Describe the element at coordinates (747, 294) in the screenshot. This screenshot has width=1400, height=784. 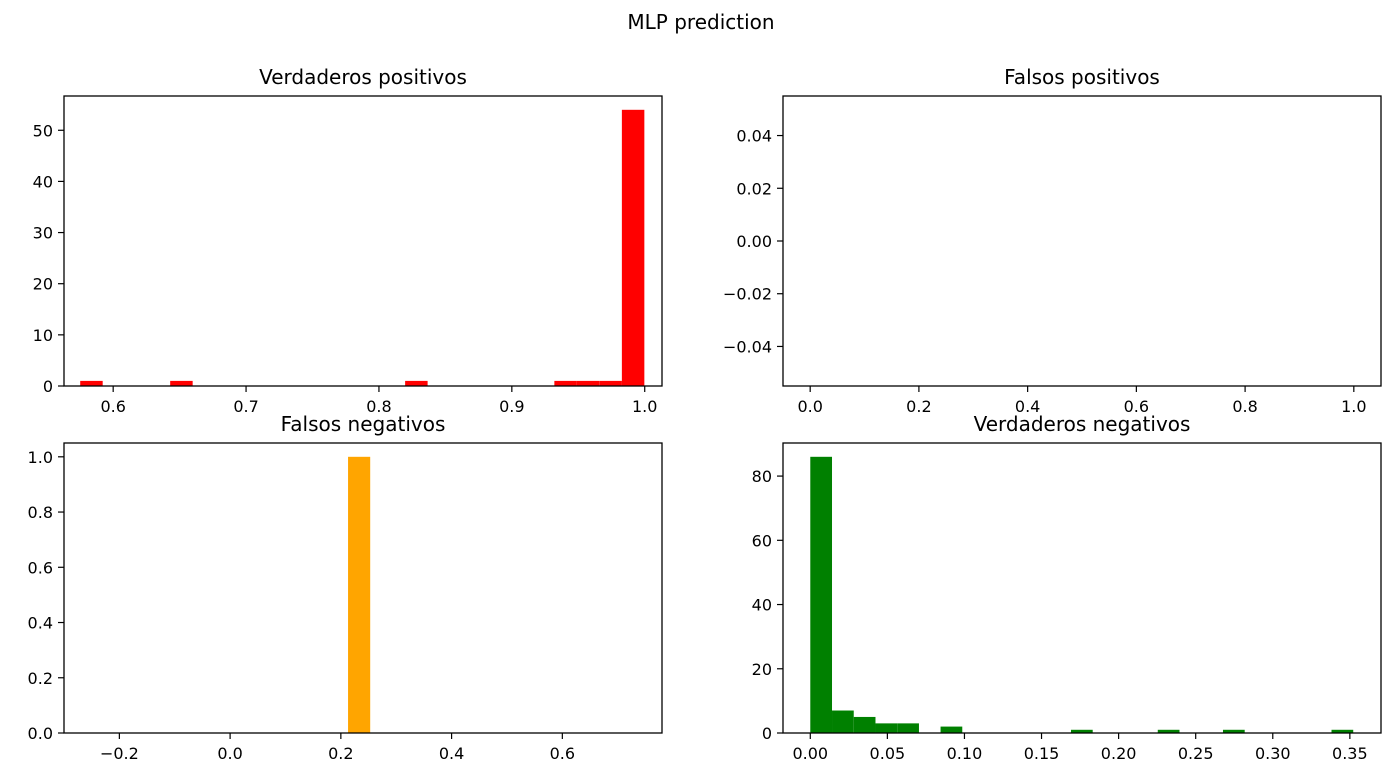
I see `y-tick-label: −0.02` at that location.